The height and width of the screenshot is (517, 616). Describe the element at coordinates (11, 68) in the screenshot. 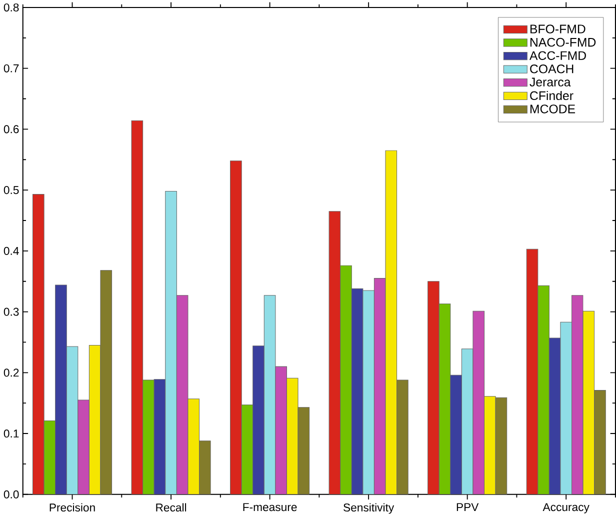

I see `y-tick-label: 0.7` at that location.